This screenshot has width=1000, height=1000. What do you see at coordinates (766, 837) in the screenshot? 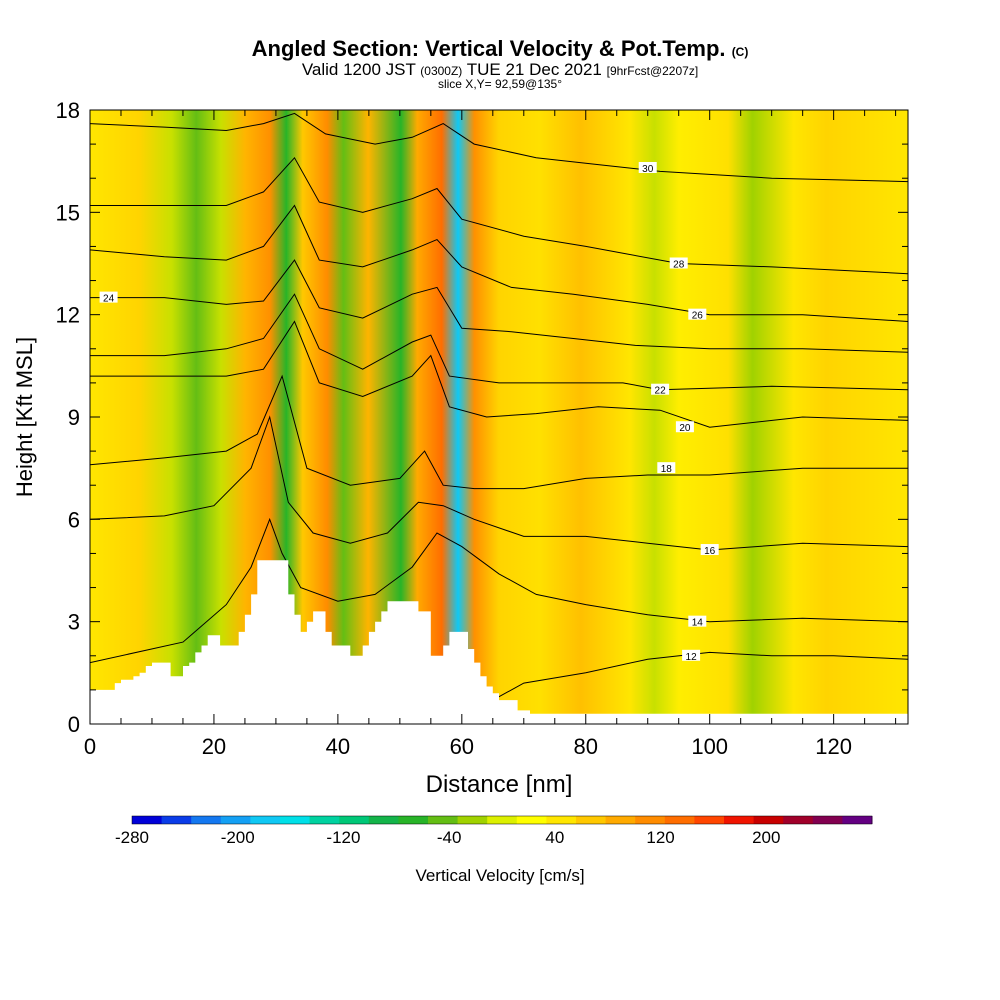
I see `colorbar-tick-label: 200` at bounding box center [766, 837].